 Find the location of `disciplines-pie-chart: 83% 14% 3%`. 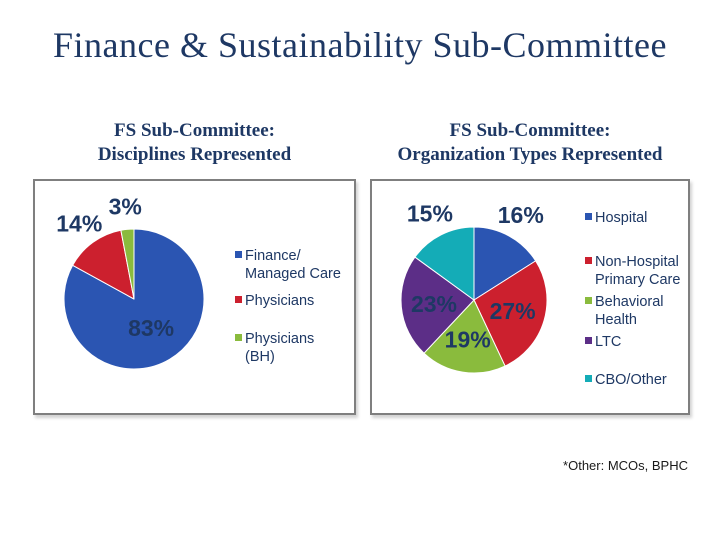

disciplines-pie-chart: 83% 14% 3% is located at coordinates (130, 281).